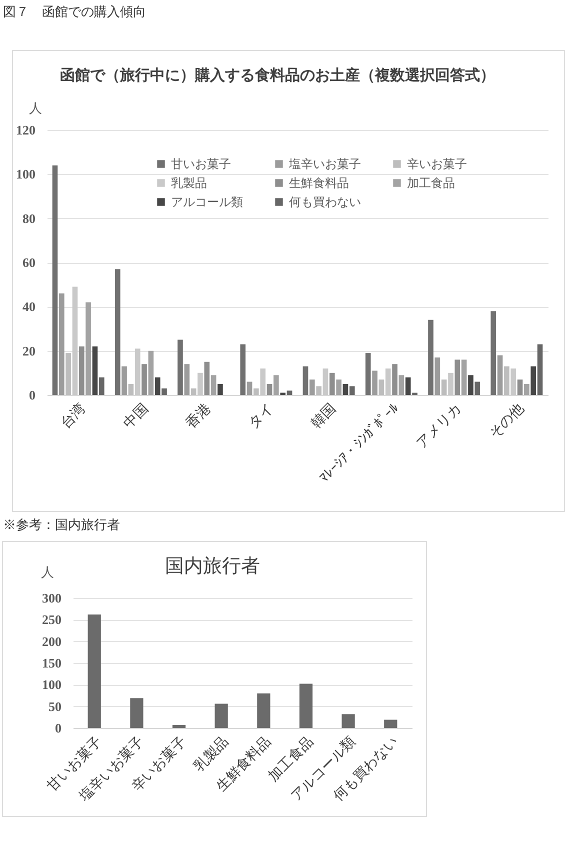 The height and width of the screenshot is (848, 565). I want to click on x-tick-label: 中国, so click(136, 416).